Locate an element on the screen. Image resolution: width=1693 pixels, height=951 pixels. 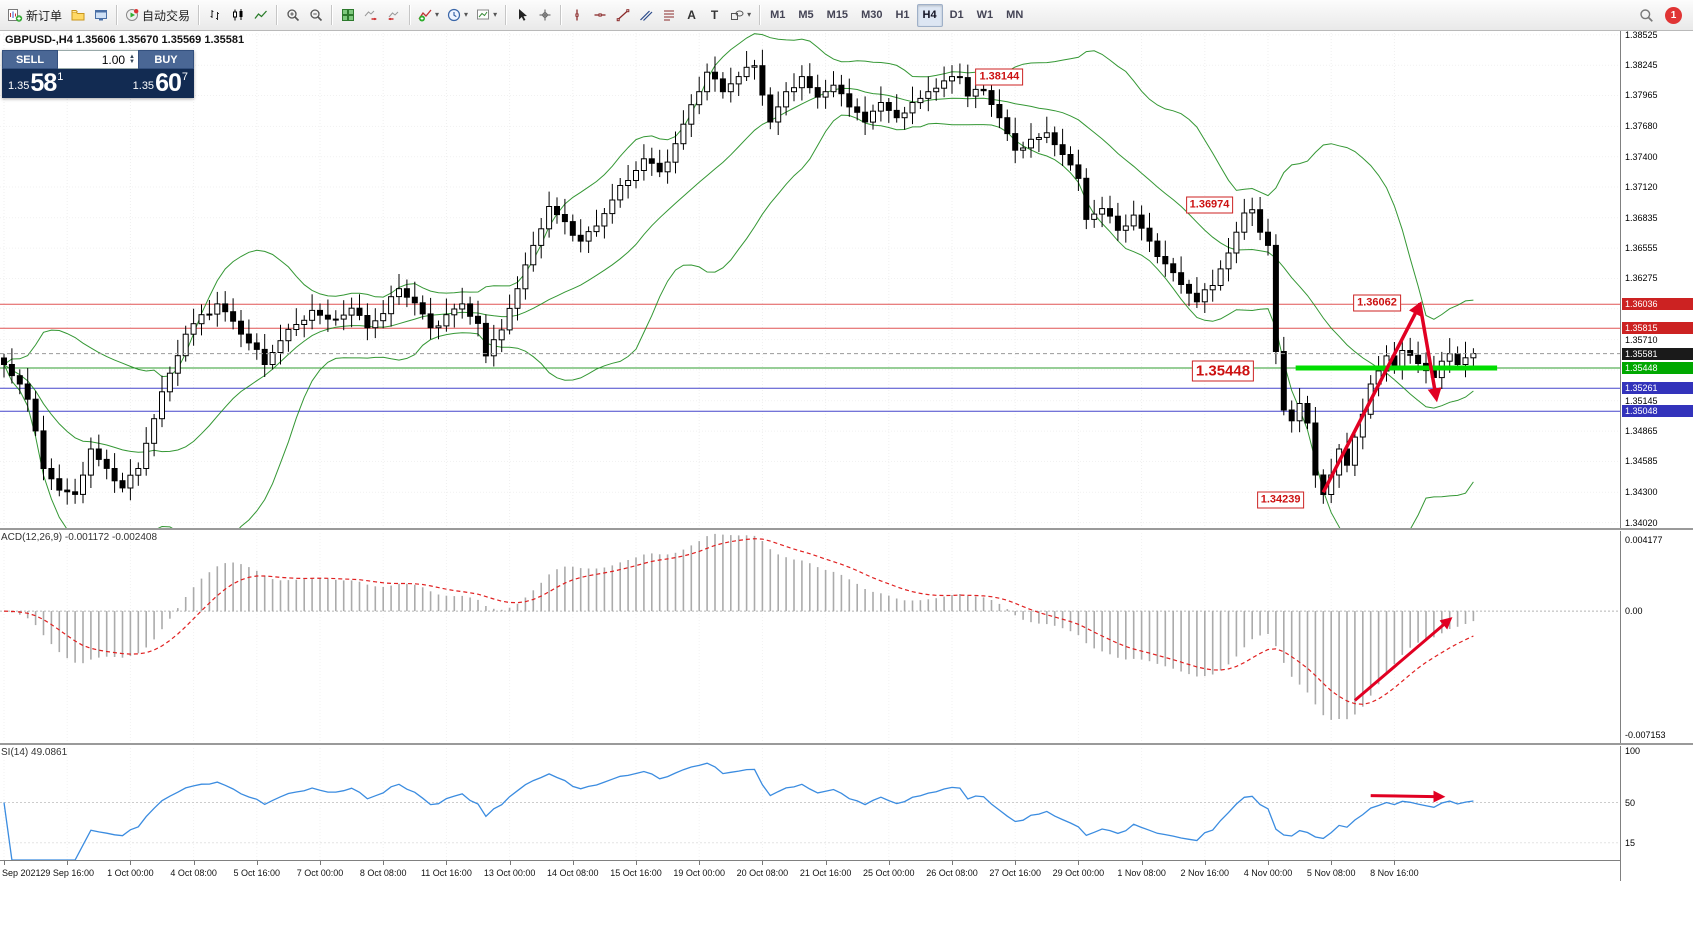
one-click-trading-panel: SELL 1.00 ▲ ▼ BUY 1.35 58 1 1.35 60 7 is located at coordinates (98, 74).